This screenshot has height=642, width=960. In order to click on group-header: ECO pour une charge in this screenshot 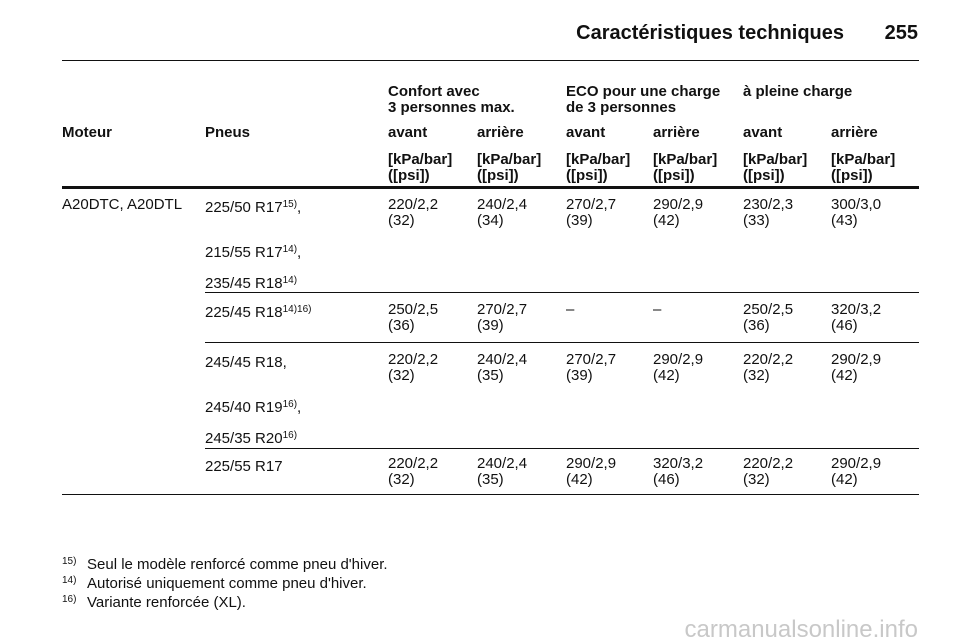, I will do `click(643, 91)`.